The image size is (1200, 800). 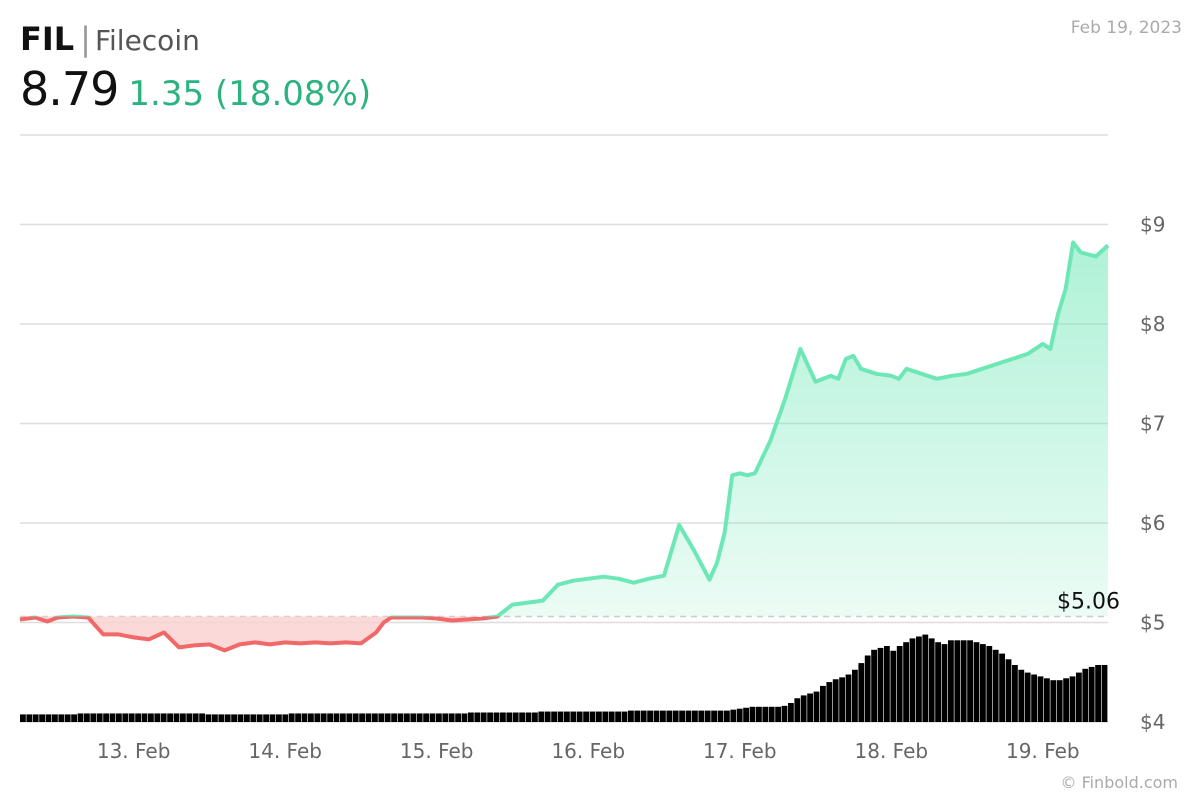 I want to click on credit-text: © Finbold.com, so click(x=1119, y=782).